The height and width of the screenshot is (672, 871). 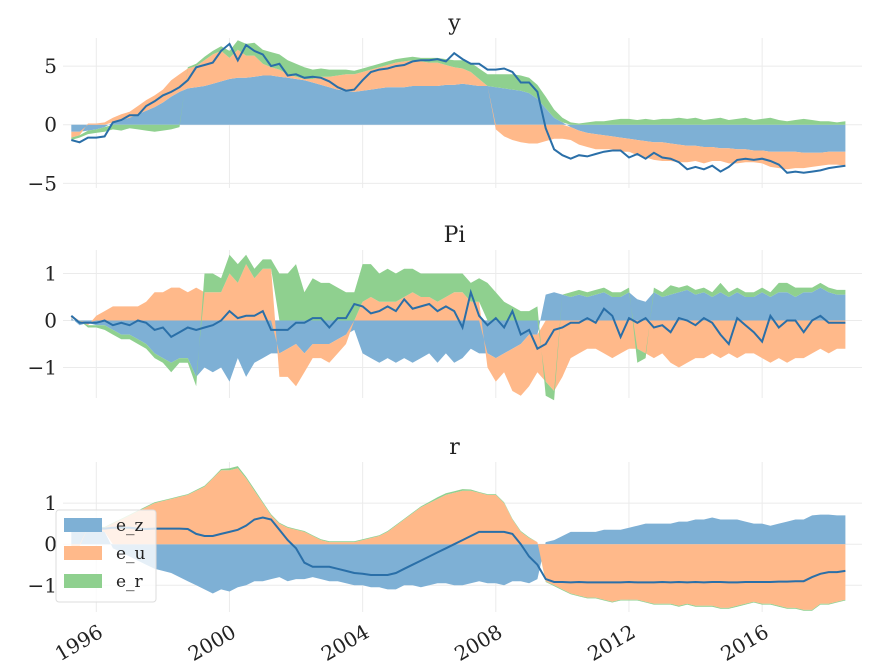 I want to click on panel-title: Pi, so click(x=455, y=235).